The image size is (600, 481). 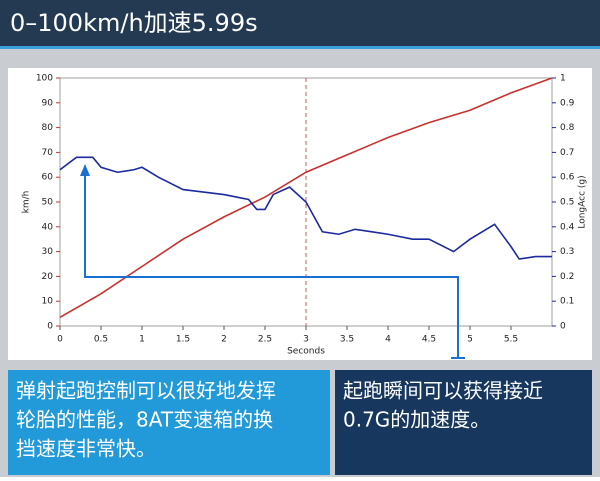 I want to click on y-tick-label: 30, so click(x=48, y=252).